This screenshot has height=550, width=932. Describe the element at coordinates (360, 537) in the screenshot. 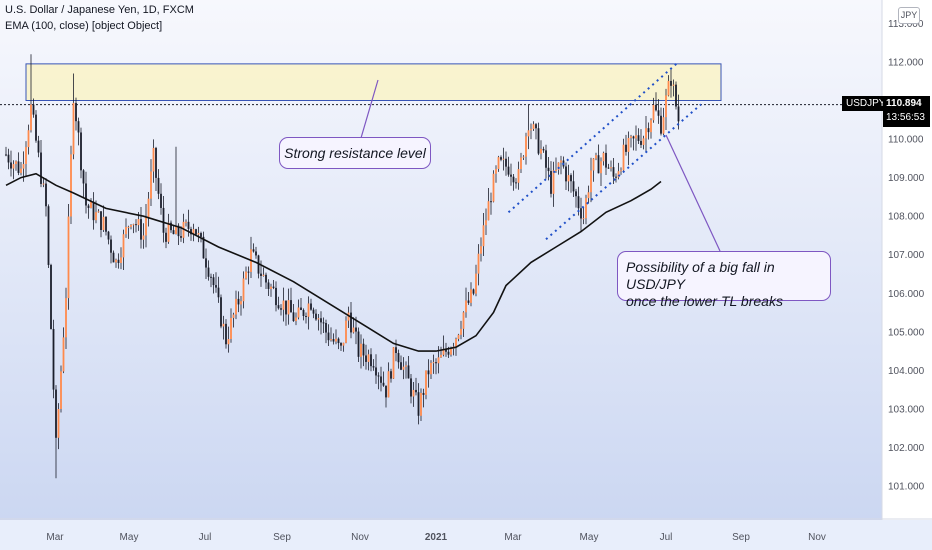

I see `time-tick-label: Nov` at that location.